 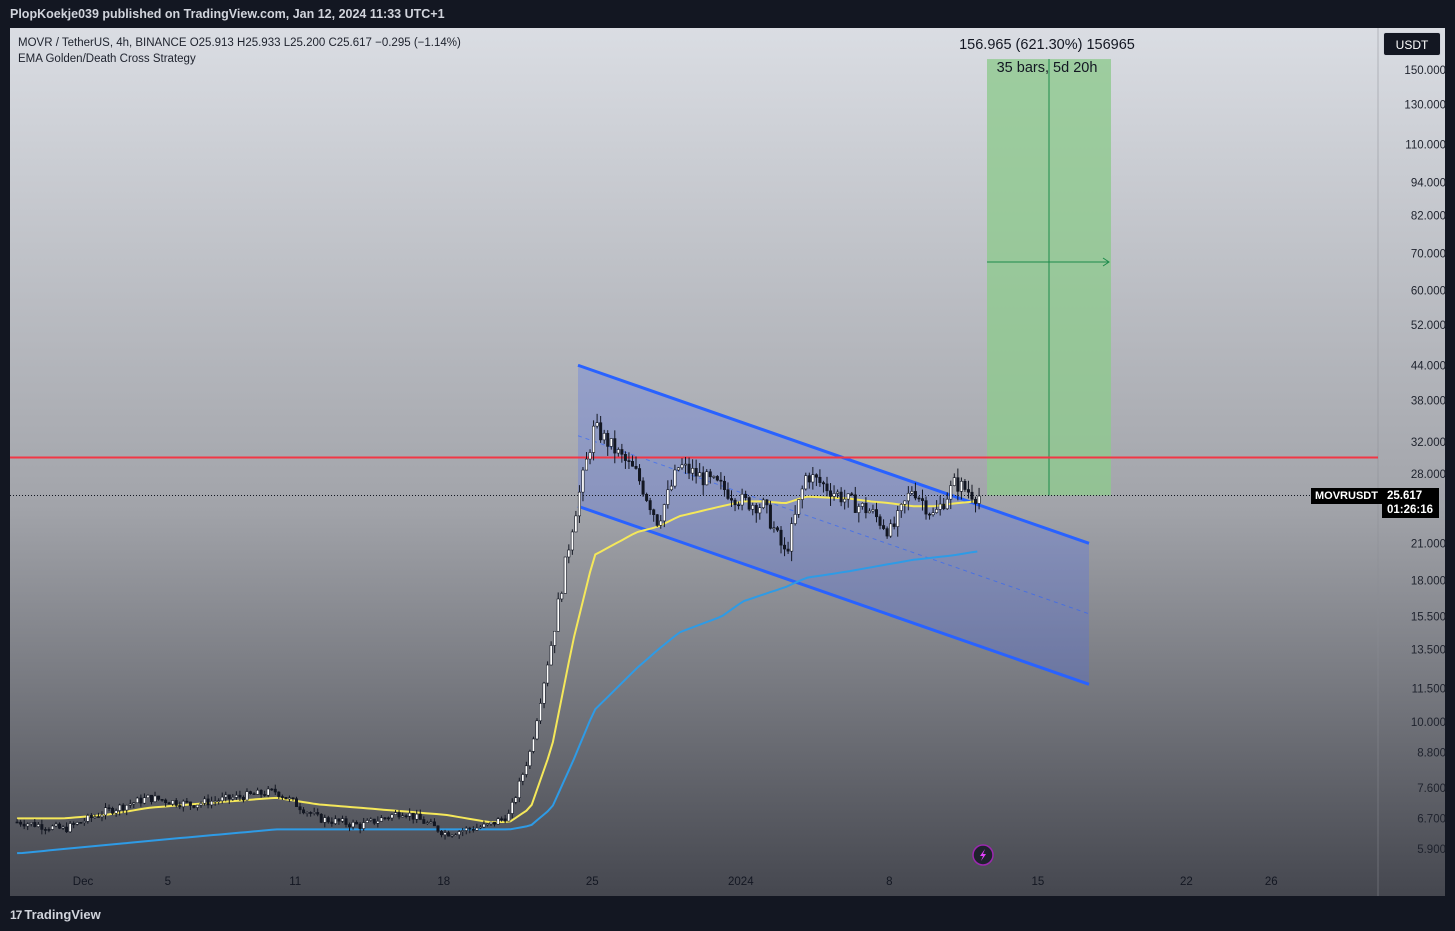 What do you see at coordinates (1431, 789) in the screenshot?
I see `y-tick-label: 7.600` at bounding box center [1431, 789].